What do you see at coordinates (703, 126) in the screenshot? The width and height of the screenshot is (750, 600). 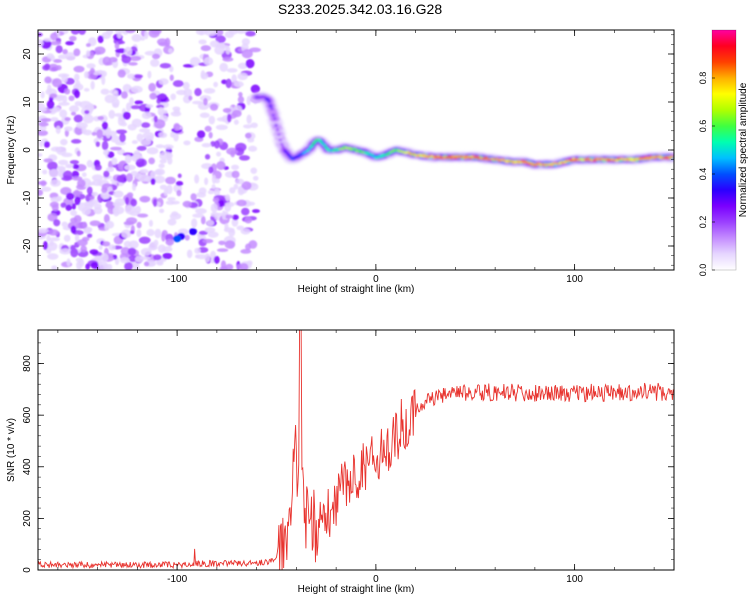 I see `colorbar-tick-label: 0.6` at bounding box center [703, 126].